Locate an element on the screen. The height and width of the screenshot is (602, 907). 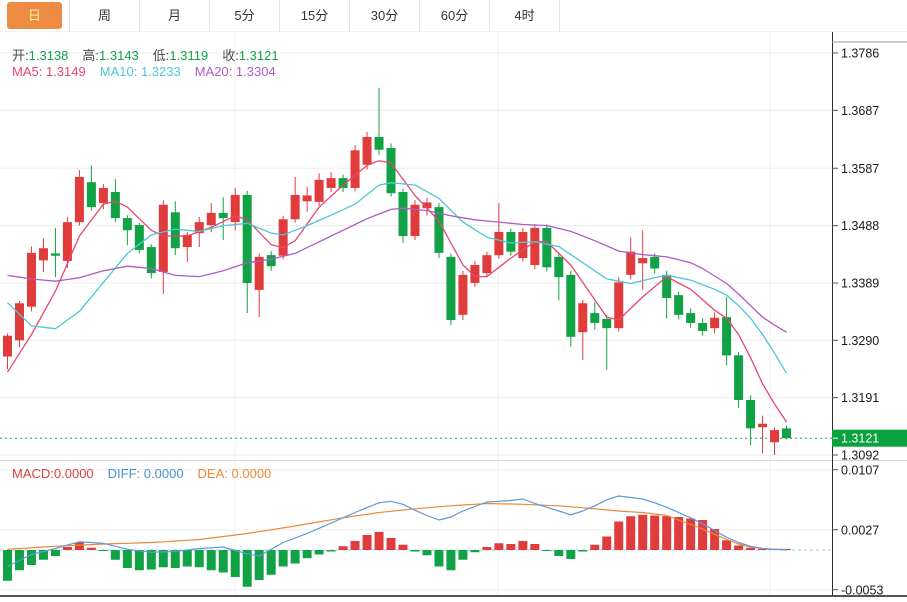
ma10-value: MA10: 1.3233 is located at coordinates (140, 71).